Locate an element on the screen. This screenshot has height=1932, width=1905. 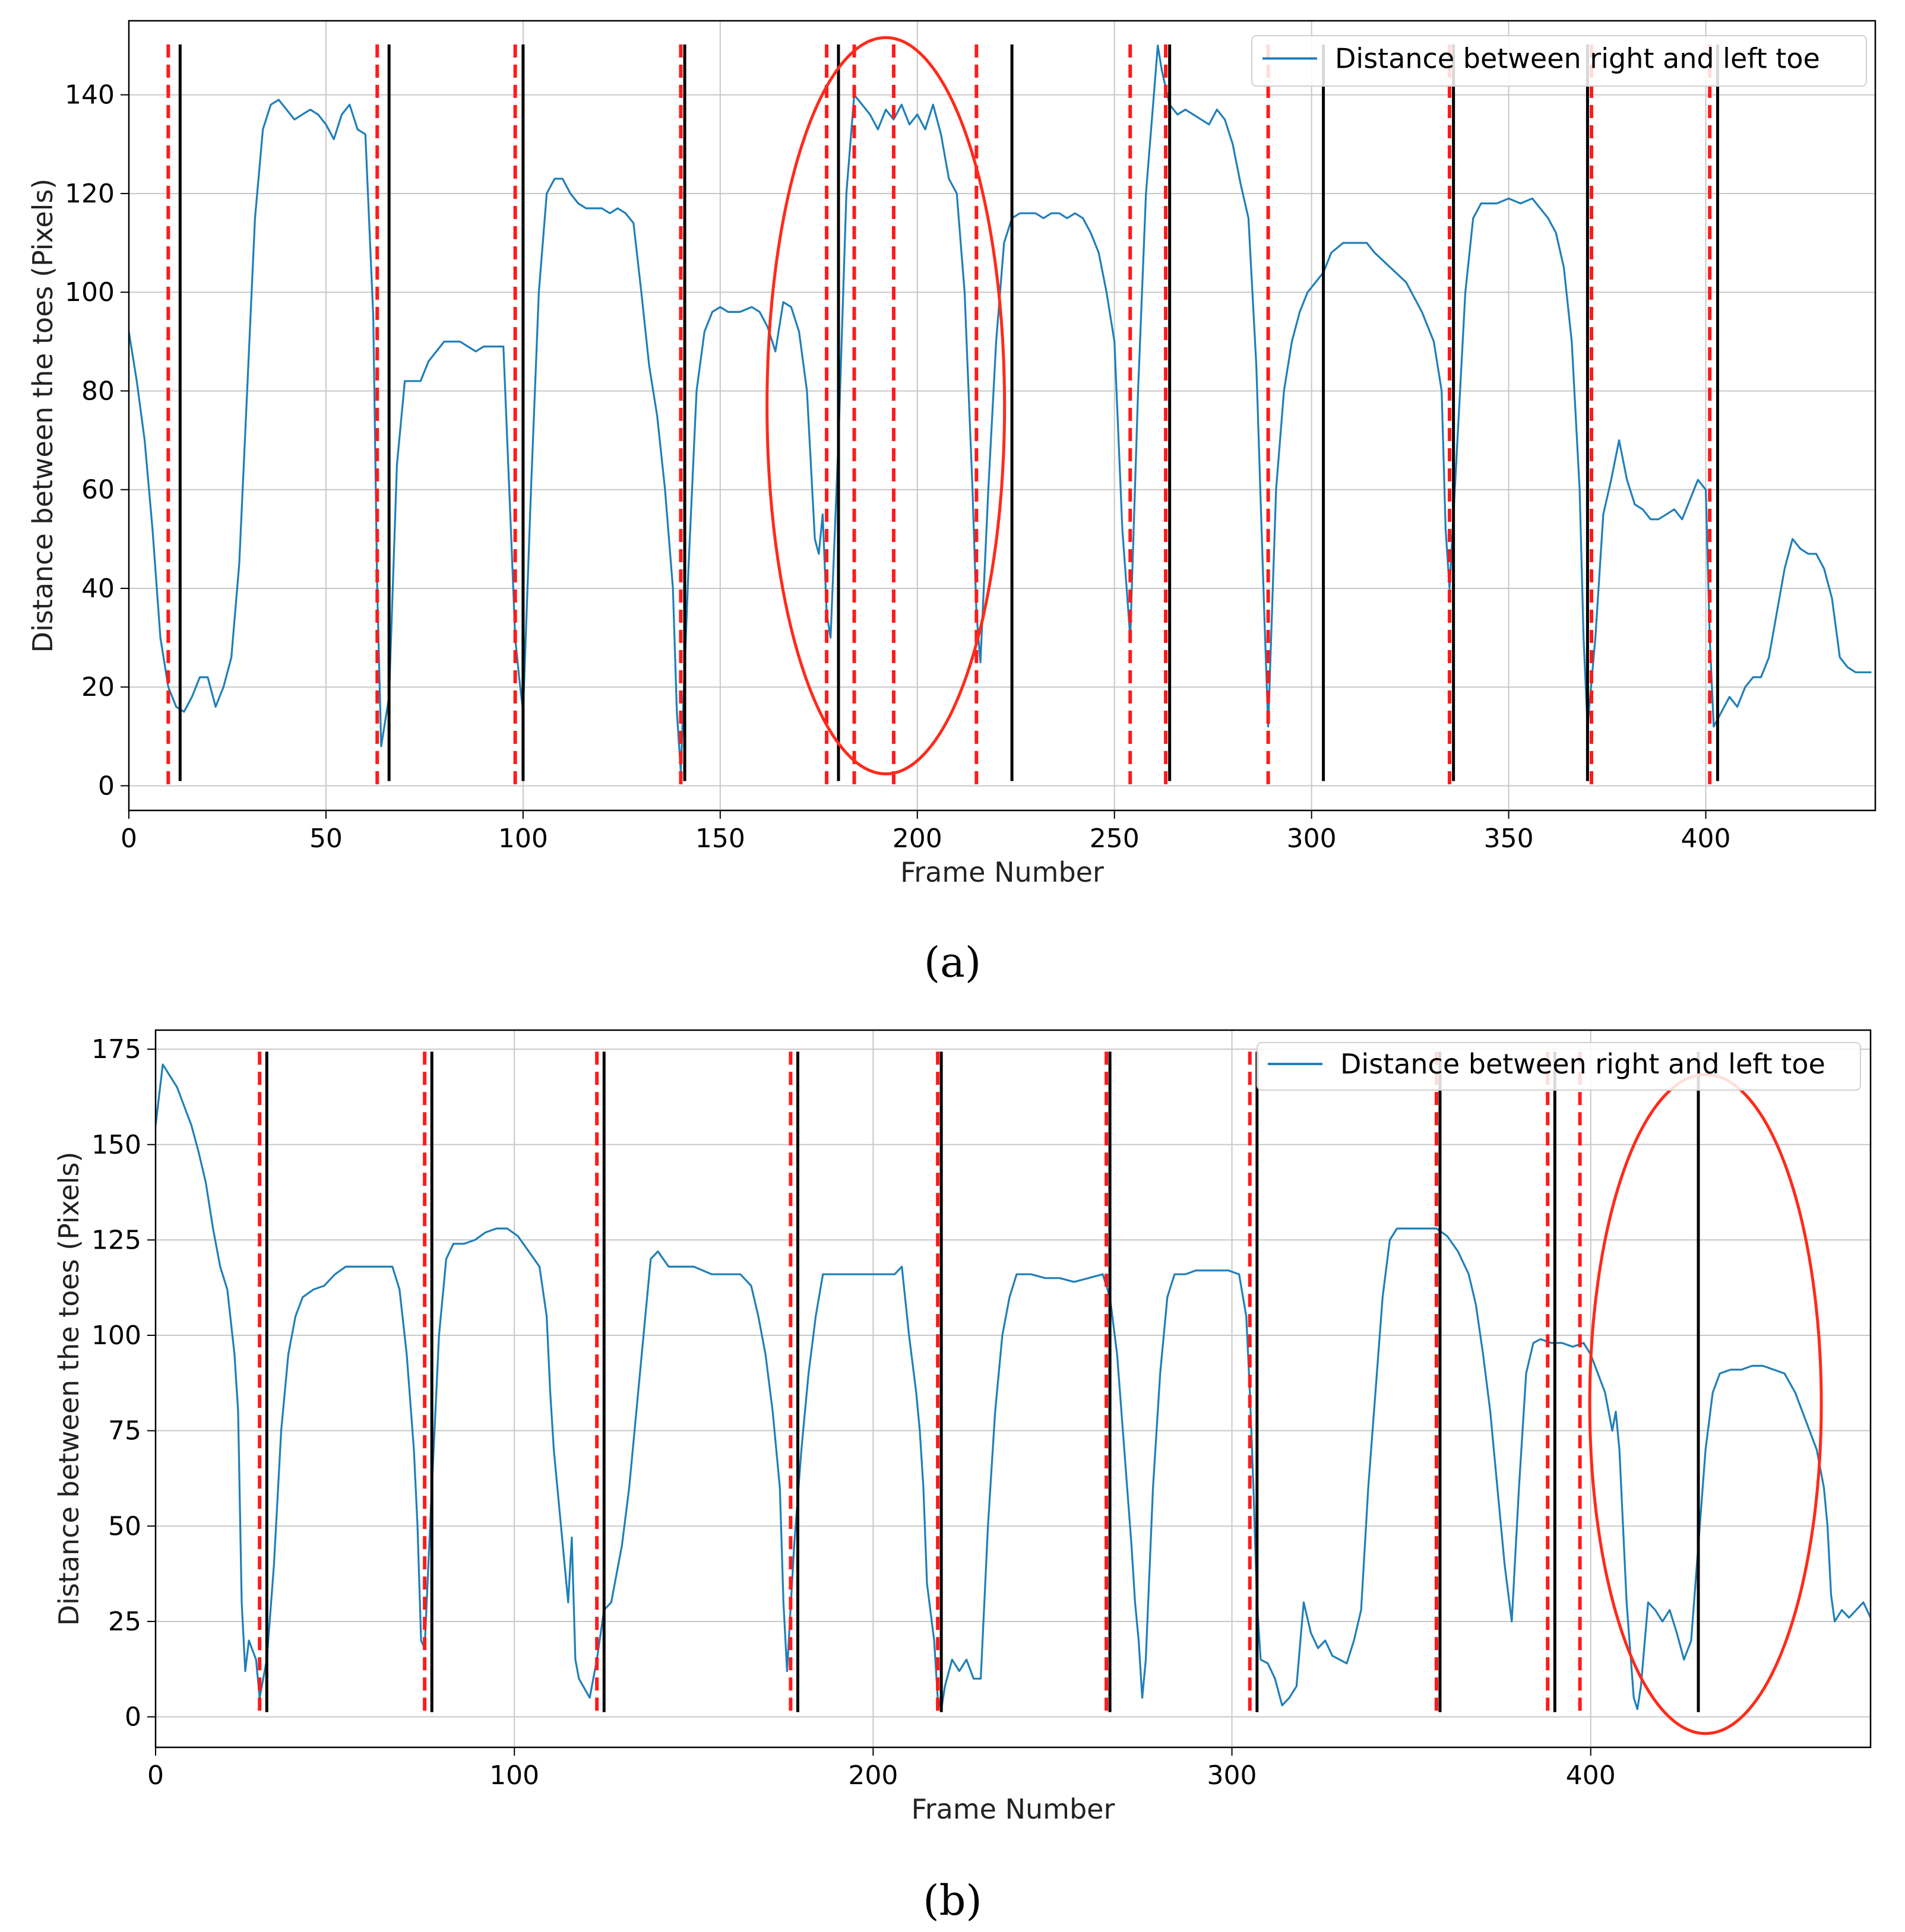
panel-caption: (b) is located at coordinates (952, 1900).